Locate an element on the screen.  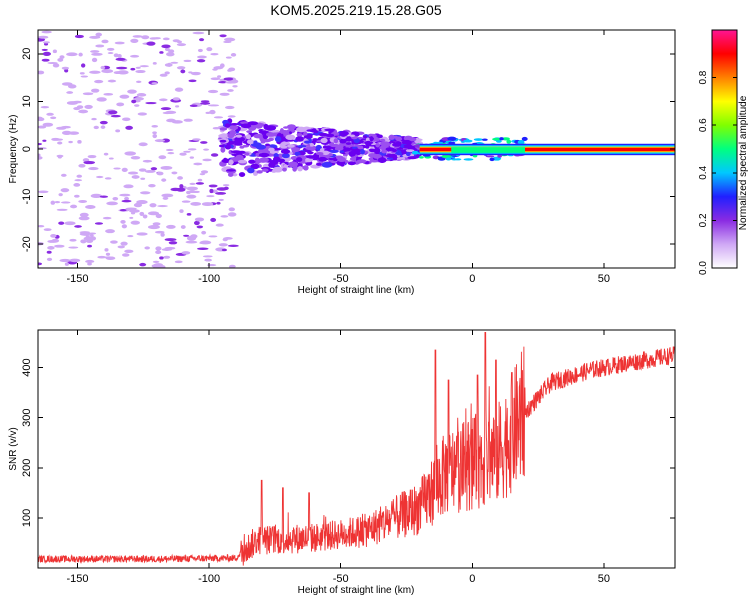
y-tick-label: 10 is located at coordinates (27, 101).